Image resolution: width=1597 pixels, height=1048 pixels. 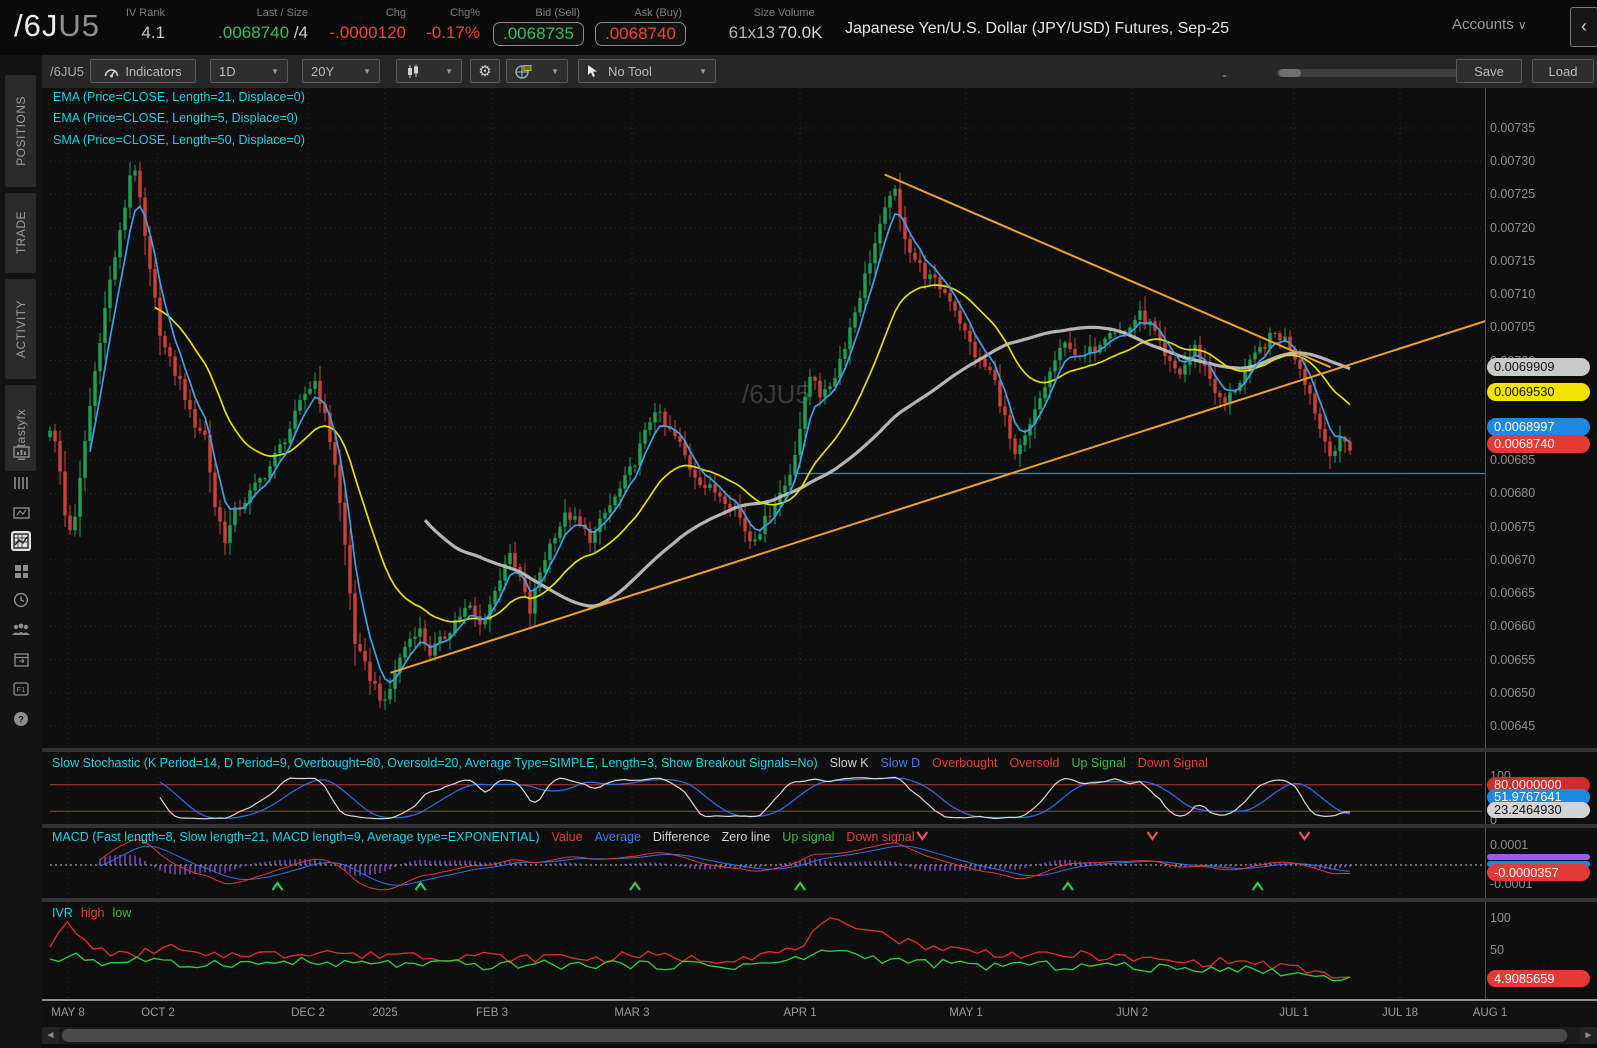 What do you see at coordinates (658, 13) in the screenshot?
I see `ask-label: Ask (Buy)` at bounding box center [658, 13].